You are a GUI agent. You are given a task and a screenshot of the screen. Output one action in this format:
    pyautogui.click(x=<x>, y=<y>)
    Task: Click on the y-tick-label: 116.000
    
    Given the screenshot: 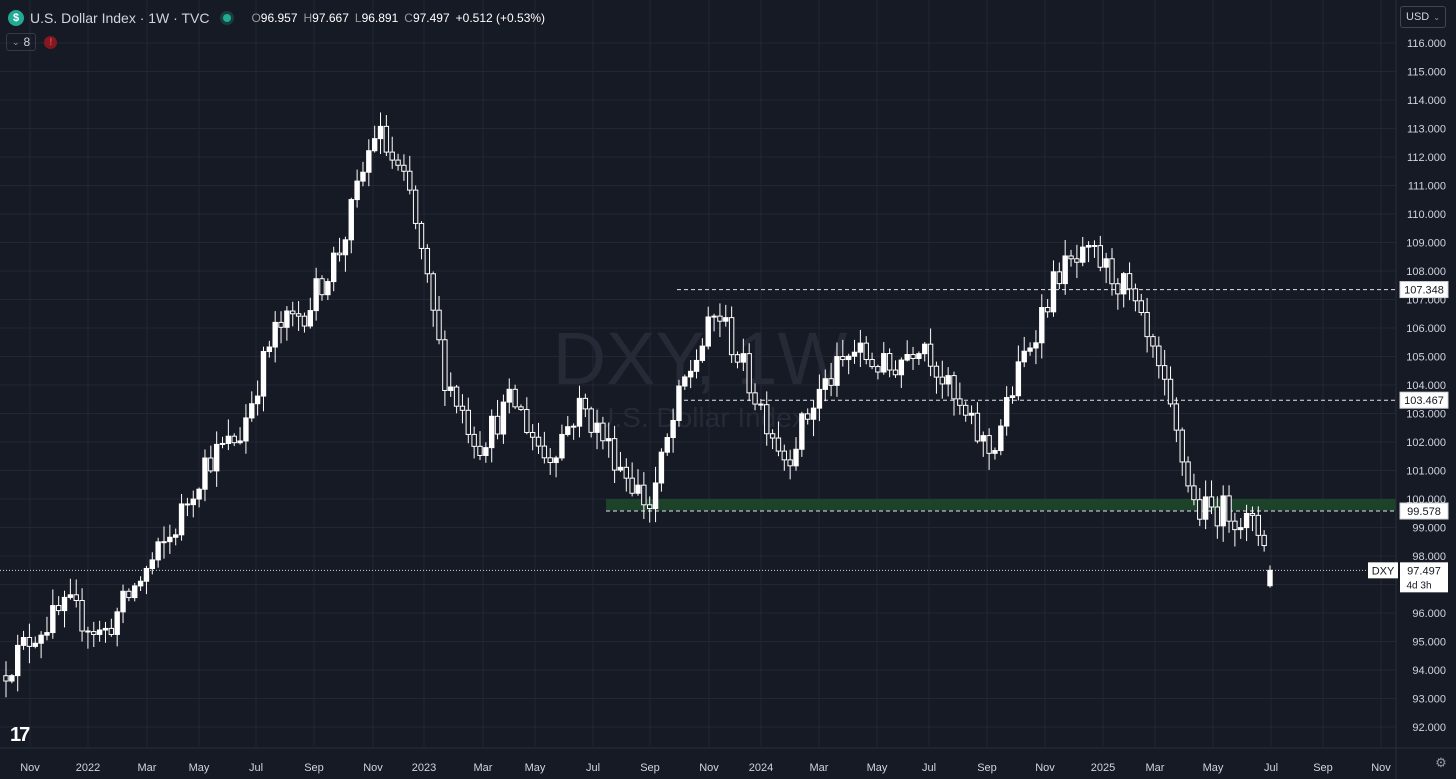 What is the action you would take?
    pyautogui.click(x=1426, y=44)
    